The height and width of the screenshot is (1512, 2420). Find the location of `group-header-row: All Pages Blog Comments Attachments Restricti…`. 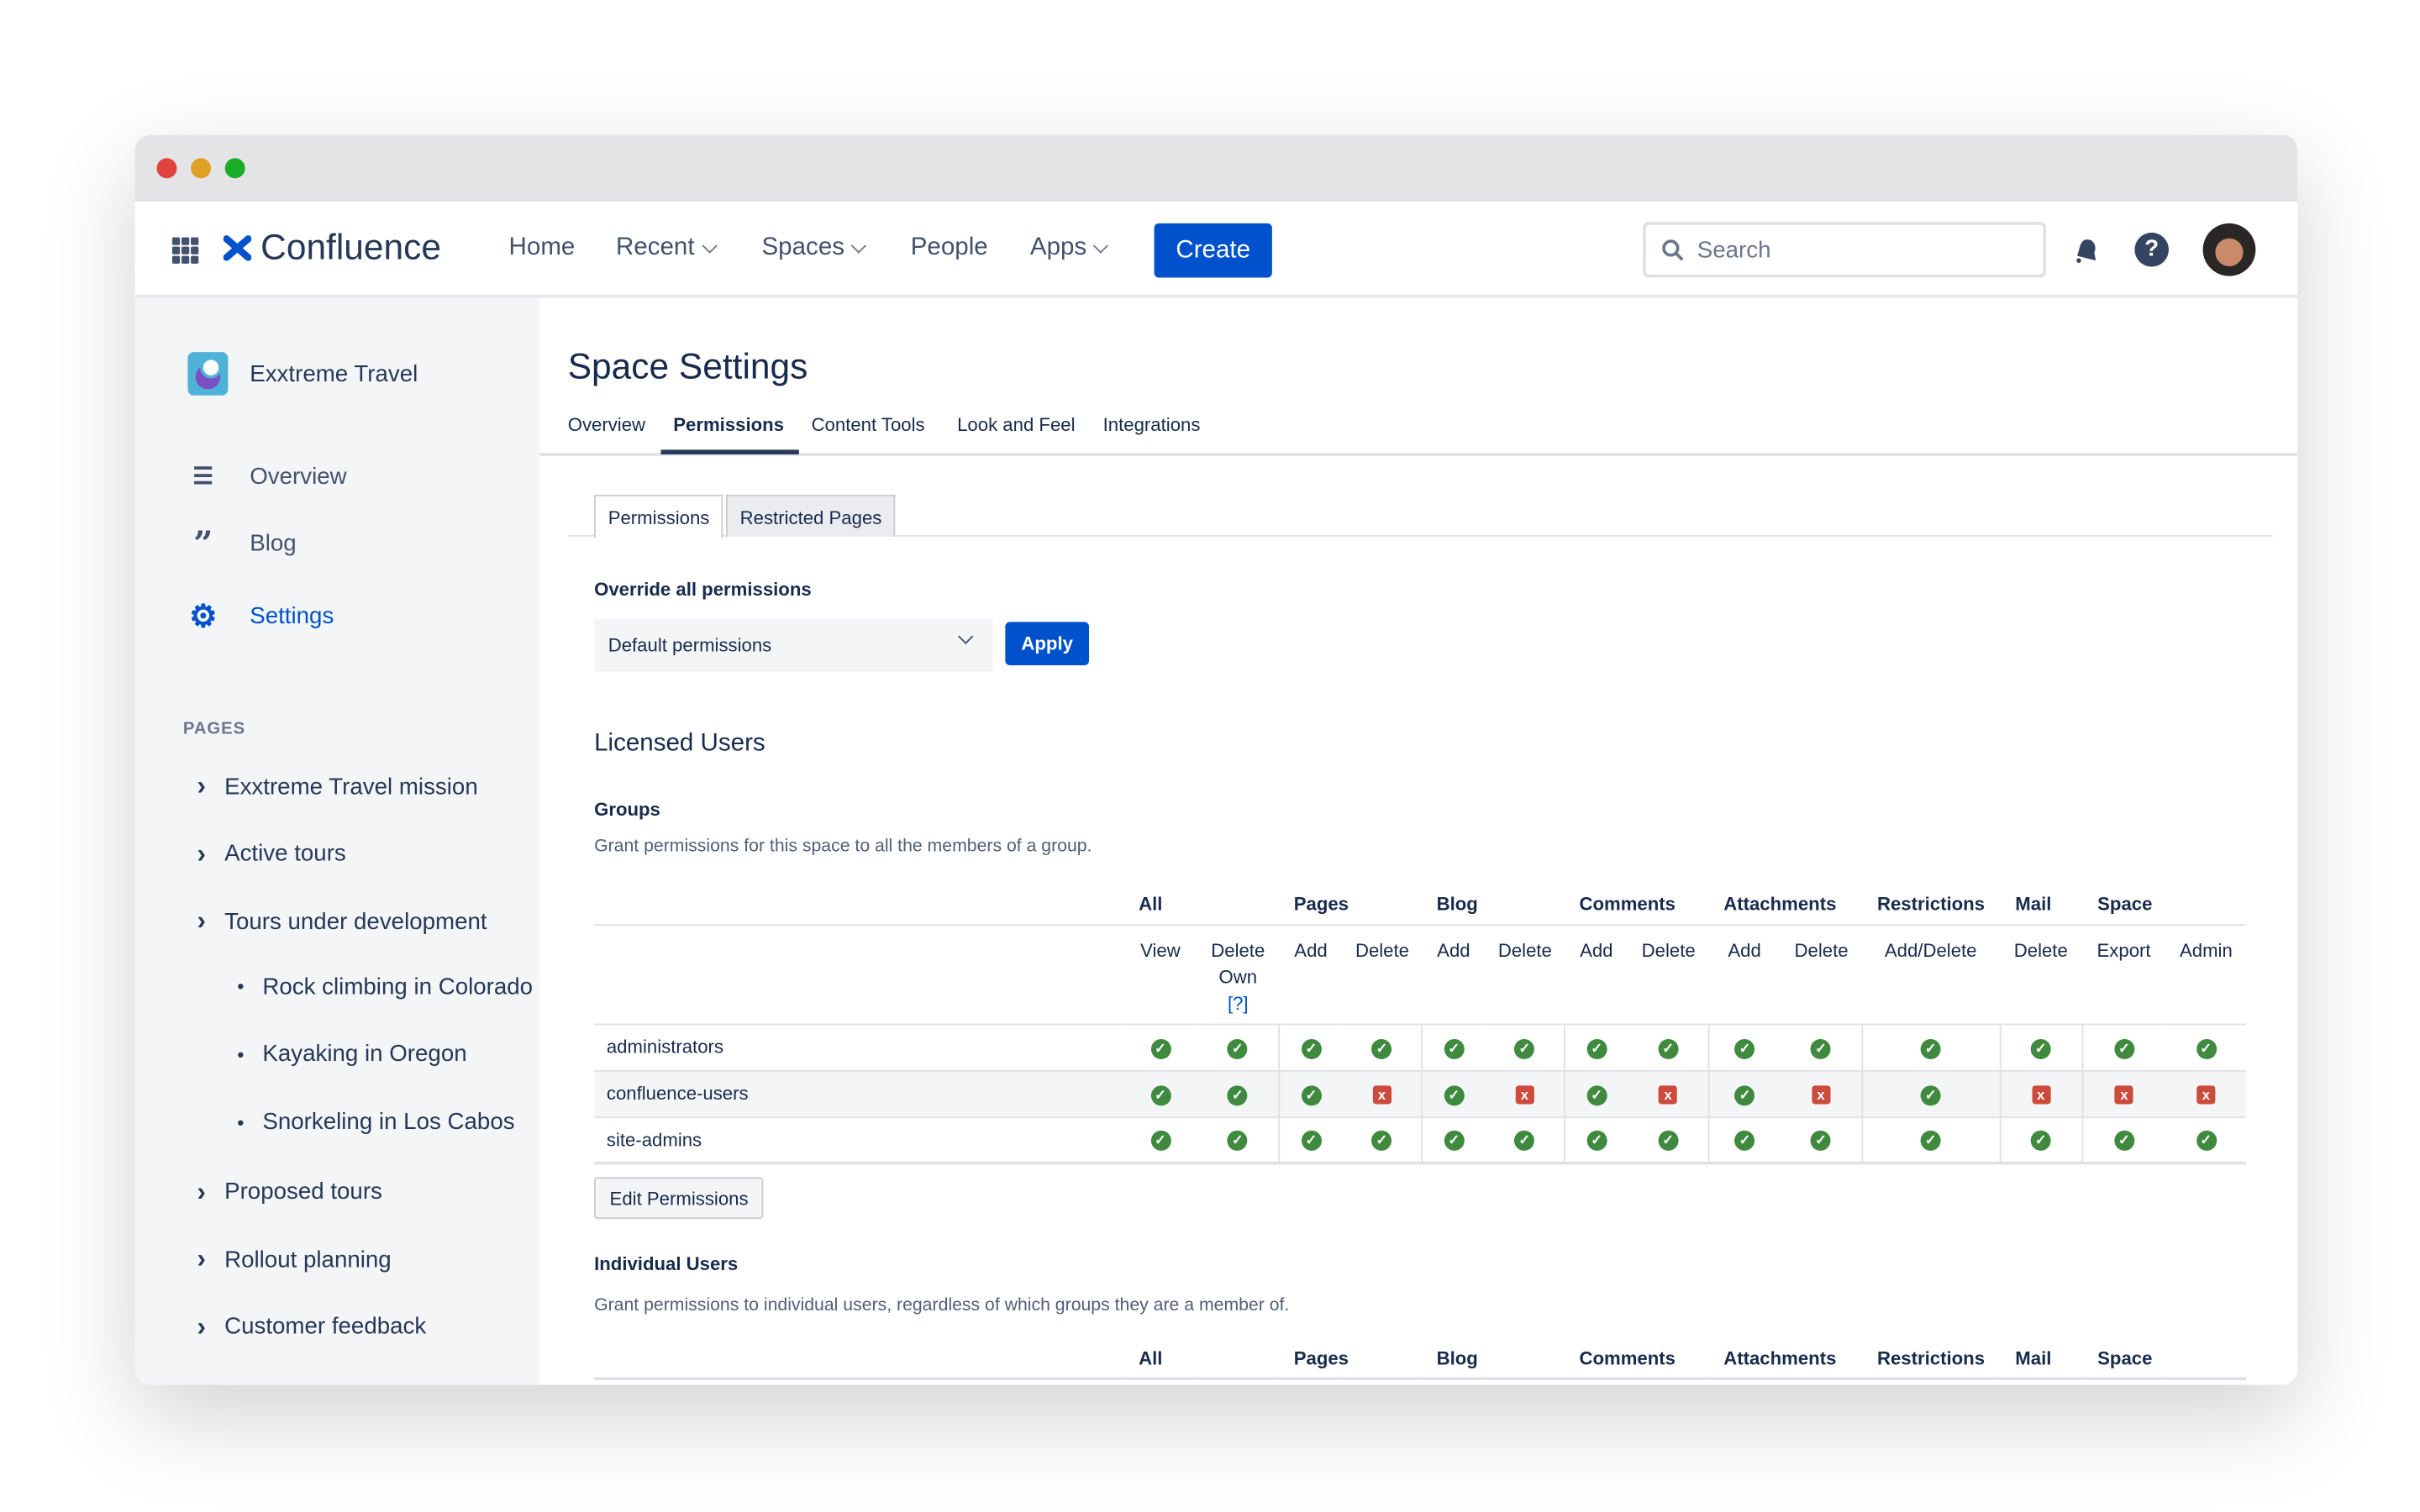

group-header-row: All Pages Blog Comments Attachments Restricti… is located at coordinates (1420, 1358).